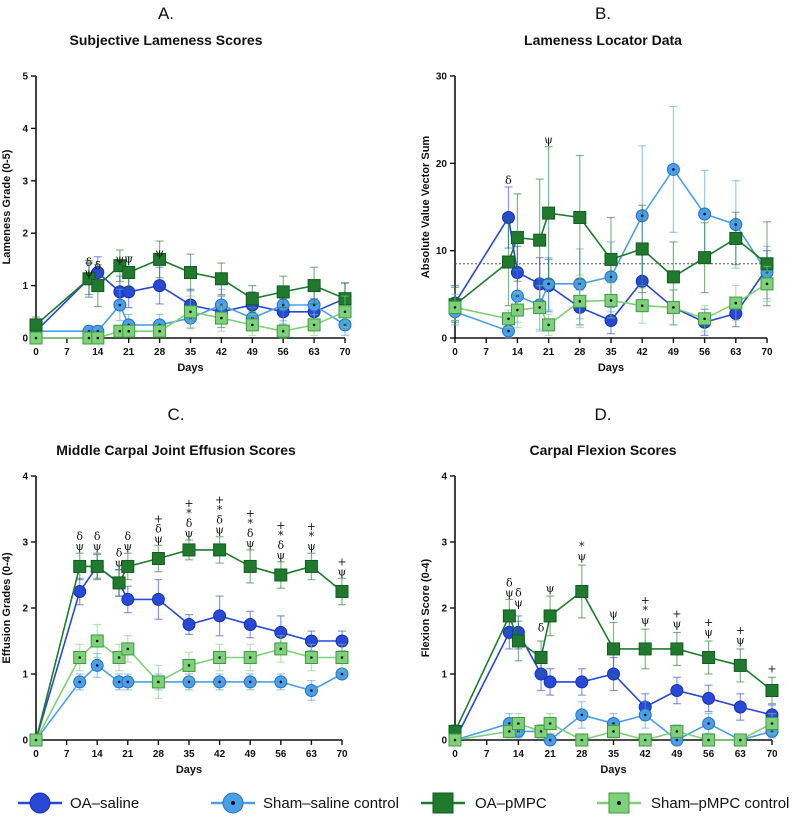 This screenshot has height=824, width=799. What do you see at coordinates (25, 234) in the screenshot?
I see `y-tick-label: 2` at bounding box center [25, 234].